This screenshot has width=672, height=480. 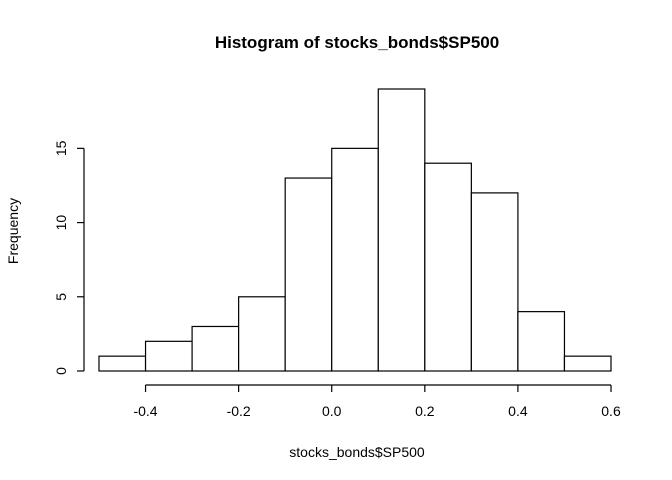 What do you see at coordinates (145, 411) in the screenshot?
I see `x-tick-label: -0.4` at bounding box center [145, 411].